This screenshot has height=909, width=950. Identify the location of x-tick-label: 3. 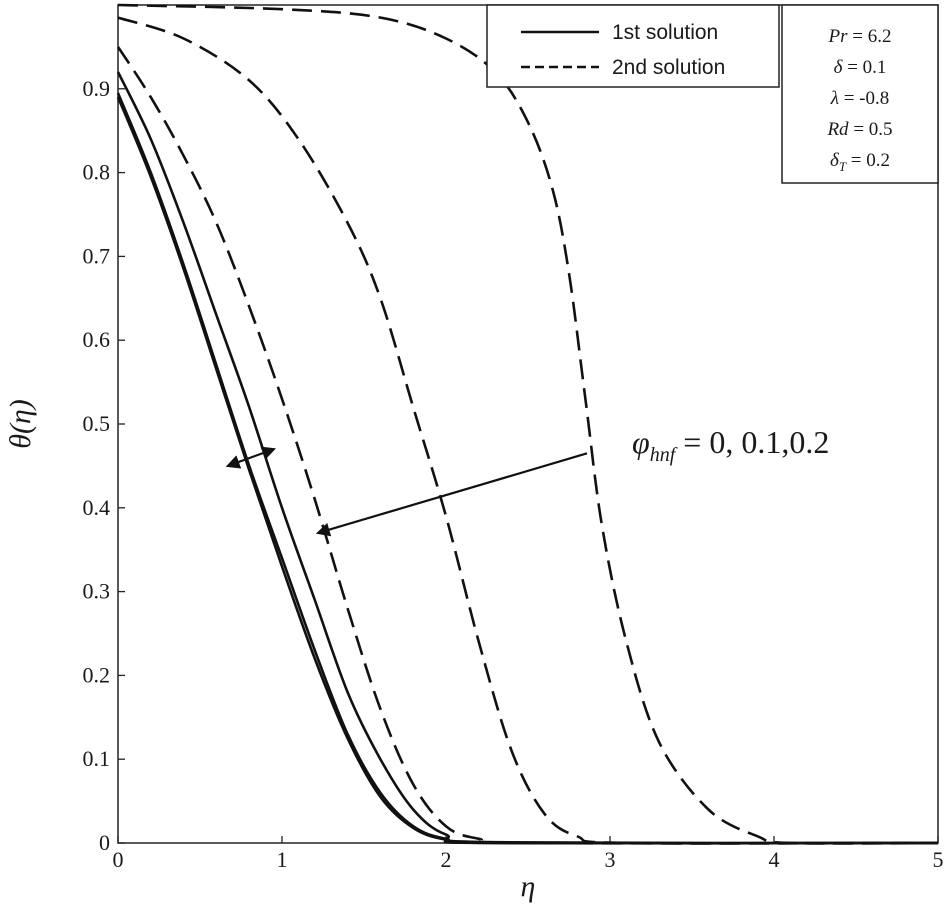
(610, 859).